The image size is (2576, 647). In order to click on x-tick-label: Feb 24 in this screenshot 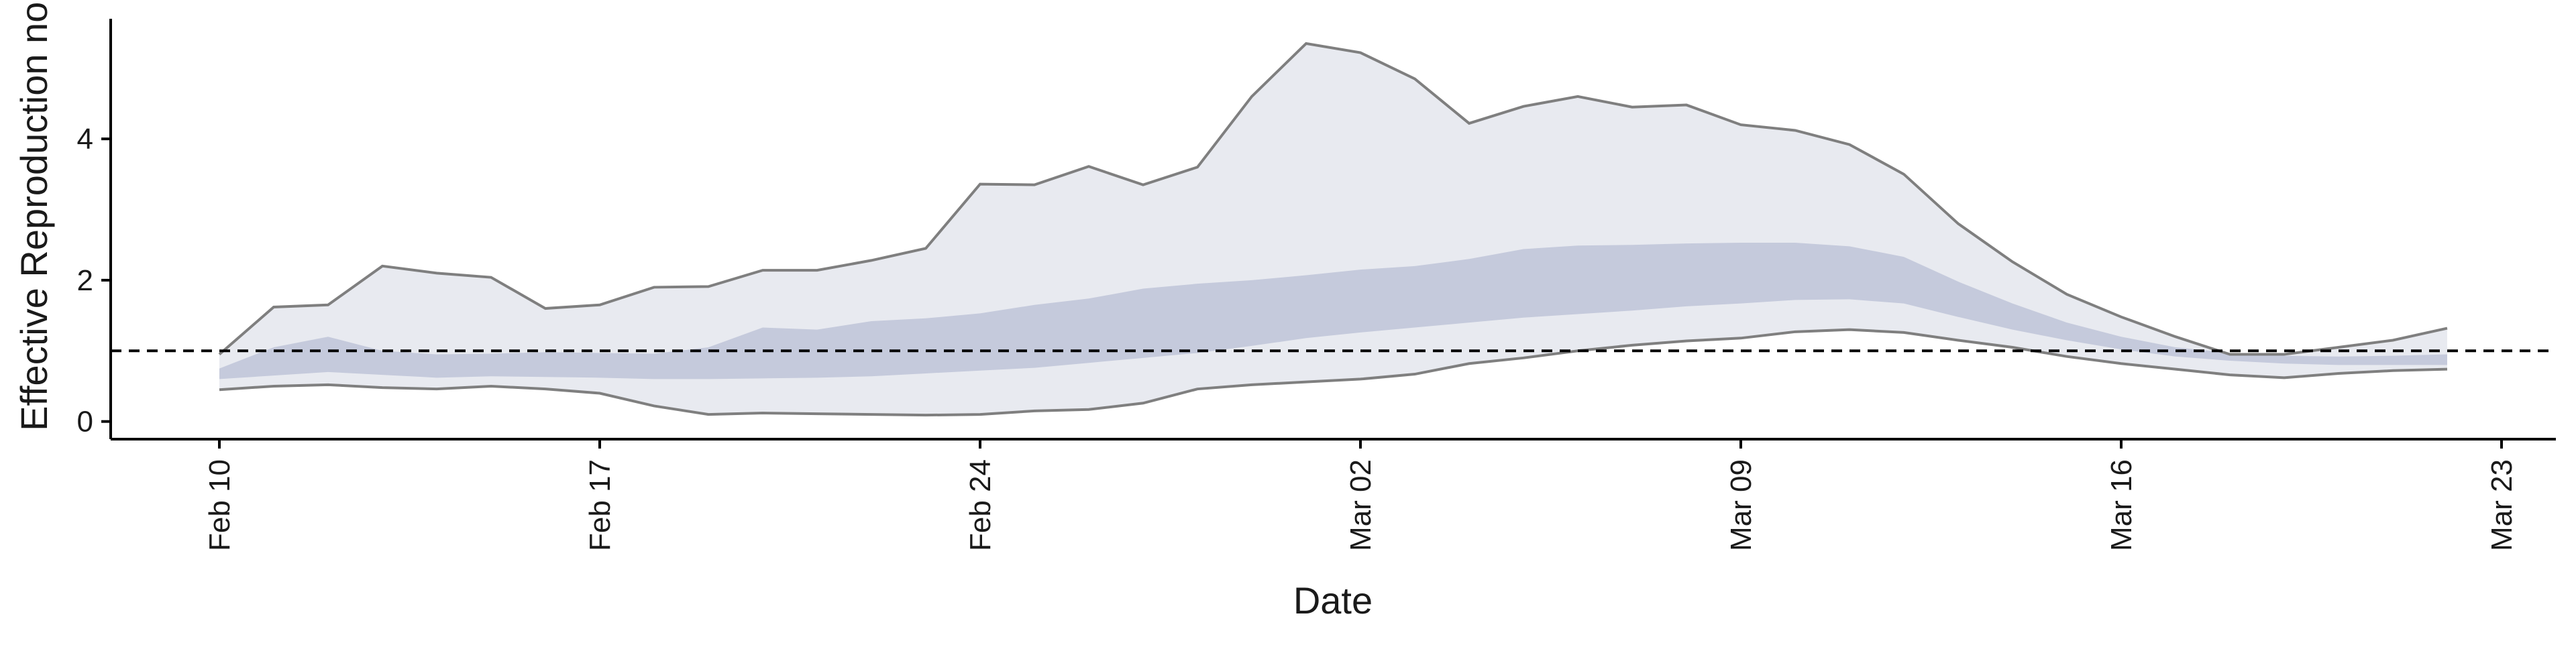, I will do `click(980, 505)`.